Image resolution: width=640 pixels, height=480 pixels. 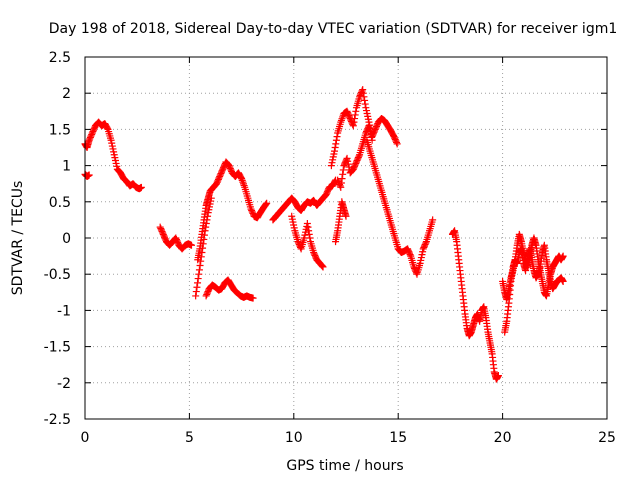 I want to click on x-tick-label: 20, so click(x=503, y=438).